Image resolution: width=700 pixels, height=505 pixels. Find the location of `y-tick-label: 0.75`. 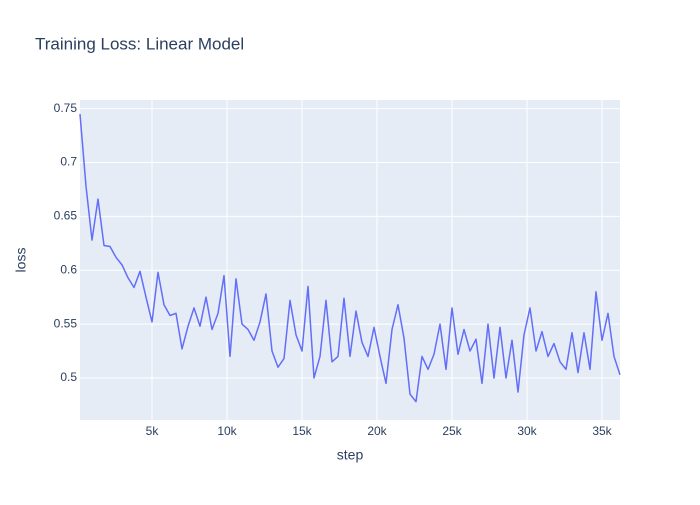

y-tick-label: 0.75 is located at coordinates (66, 108).